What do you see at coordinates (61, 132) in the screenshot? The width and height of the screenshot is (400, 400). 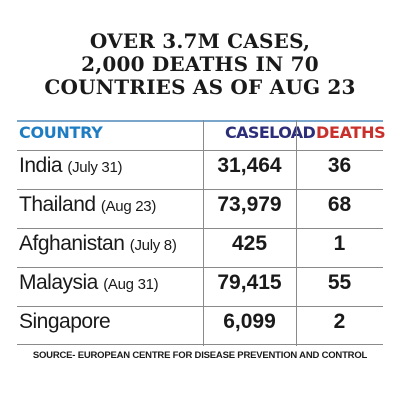 I see `column-header-country: COUNTRY` at bounding box center [61, 132].